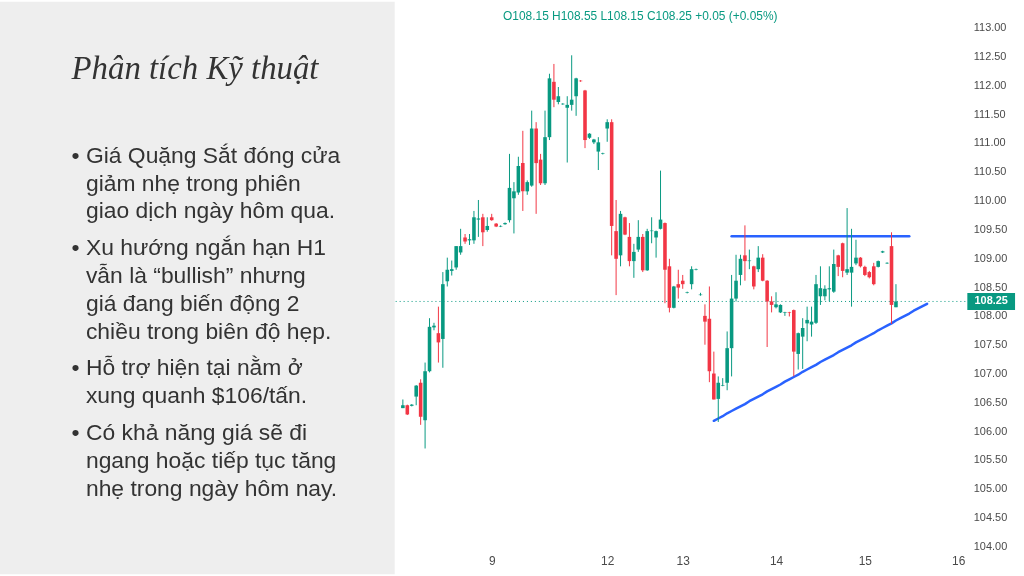 This screenshot has width=1024, height=576. Describe the element at coordinates (820, 362) in the screenshot. I see `line-series` at that location.